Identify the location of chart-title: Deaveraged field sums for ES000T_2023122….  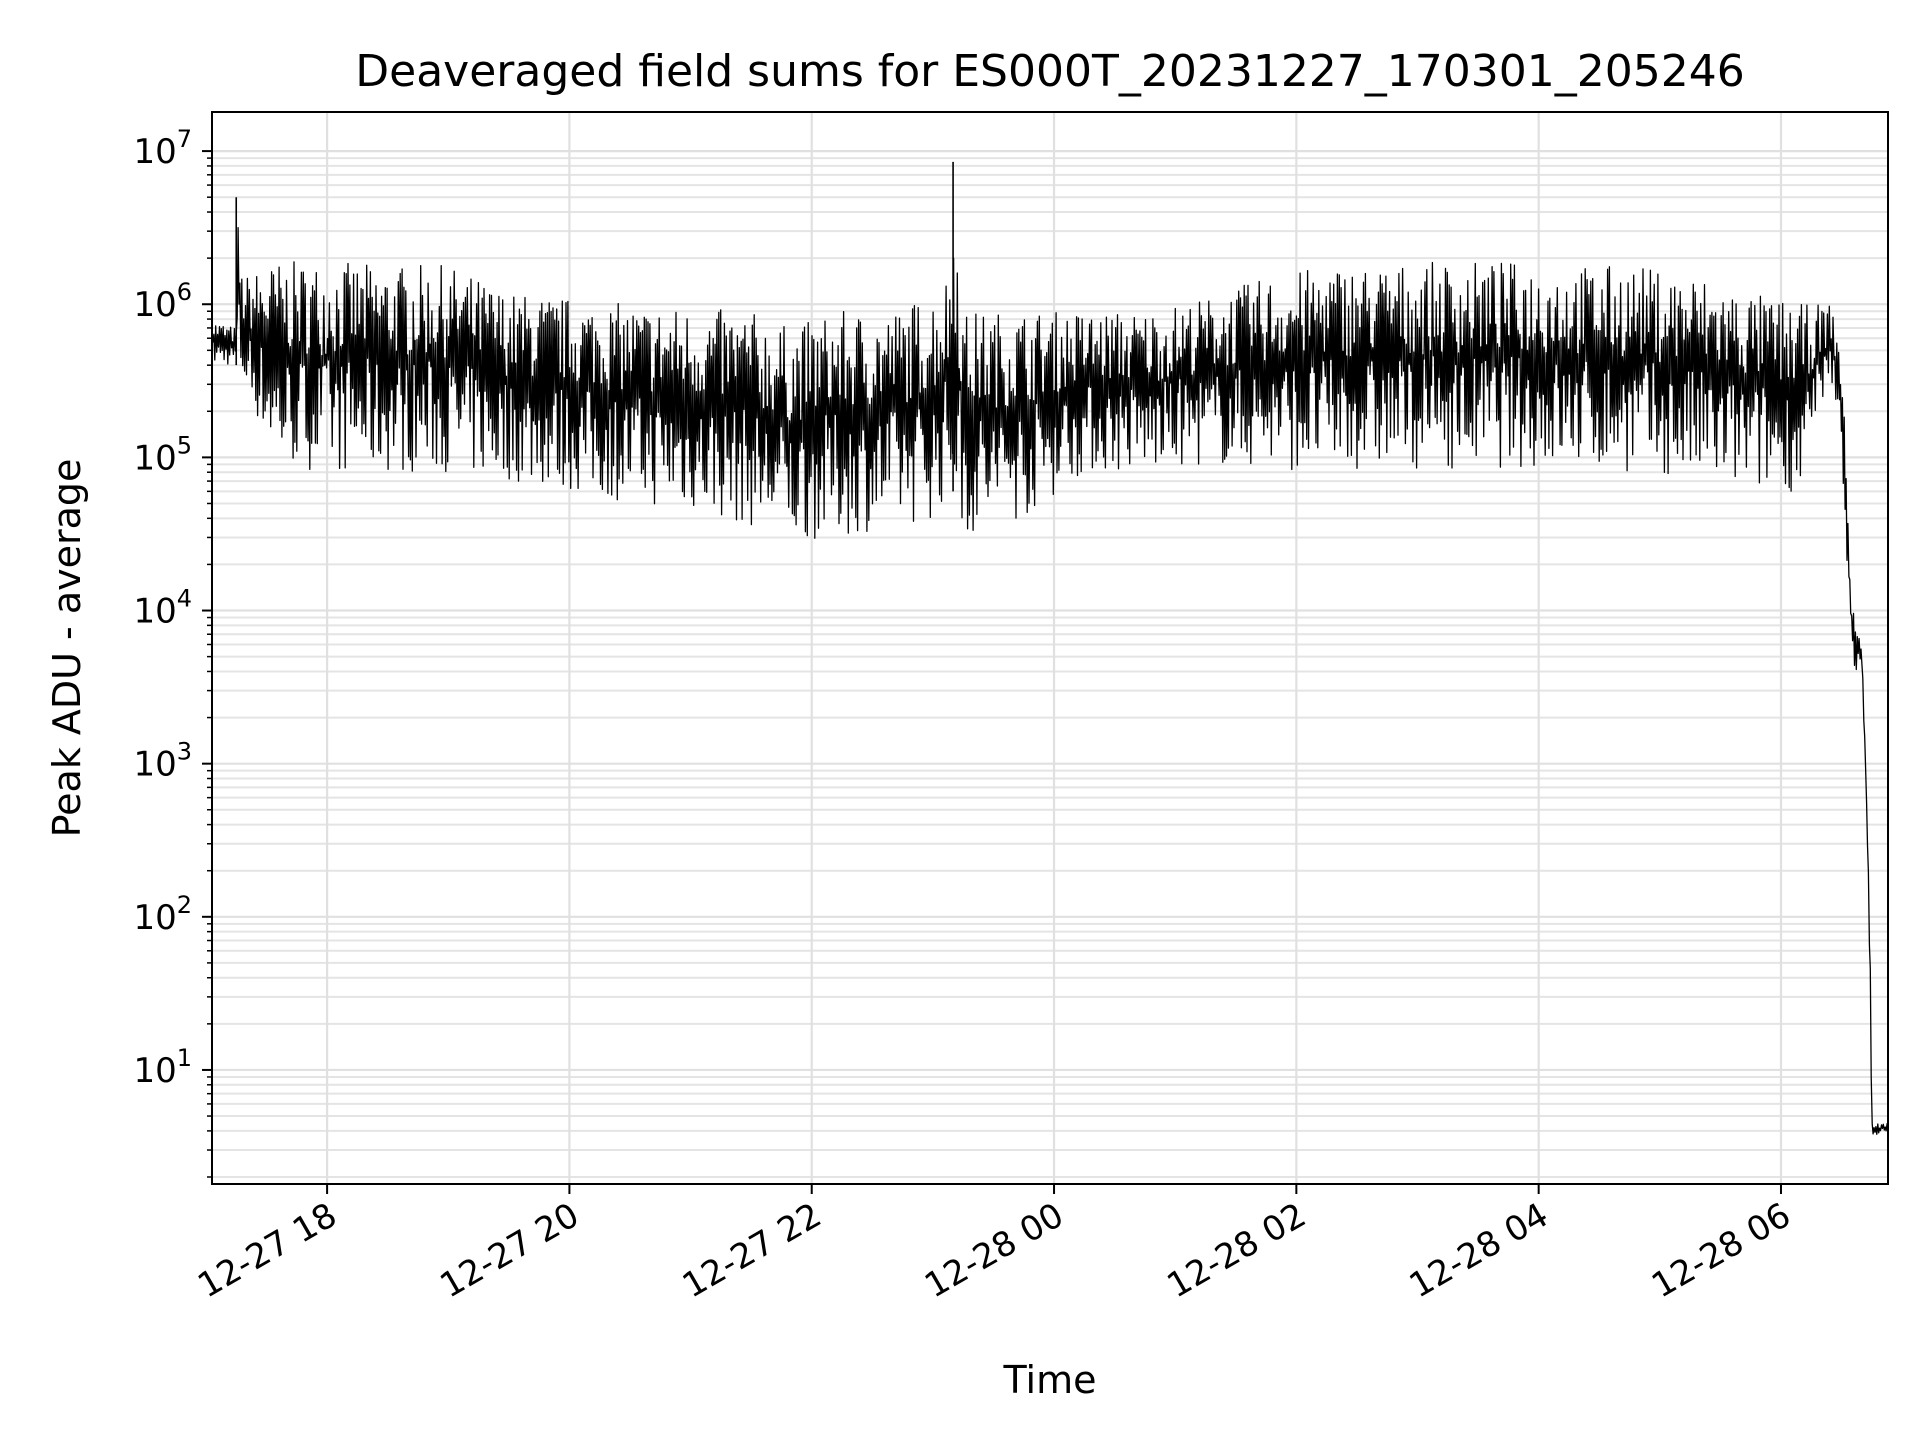
(1049, 71).